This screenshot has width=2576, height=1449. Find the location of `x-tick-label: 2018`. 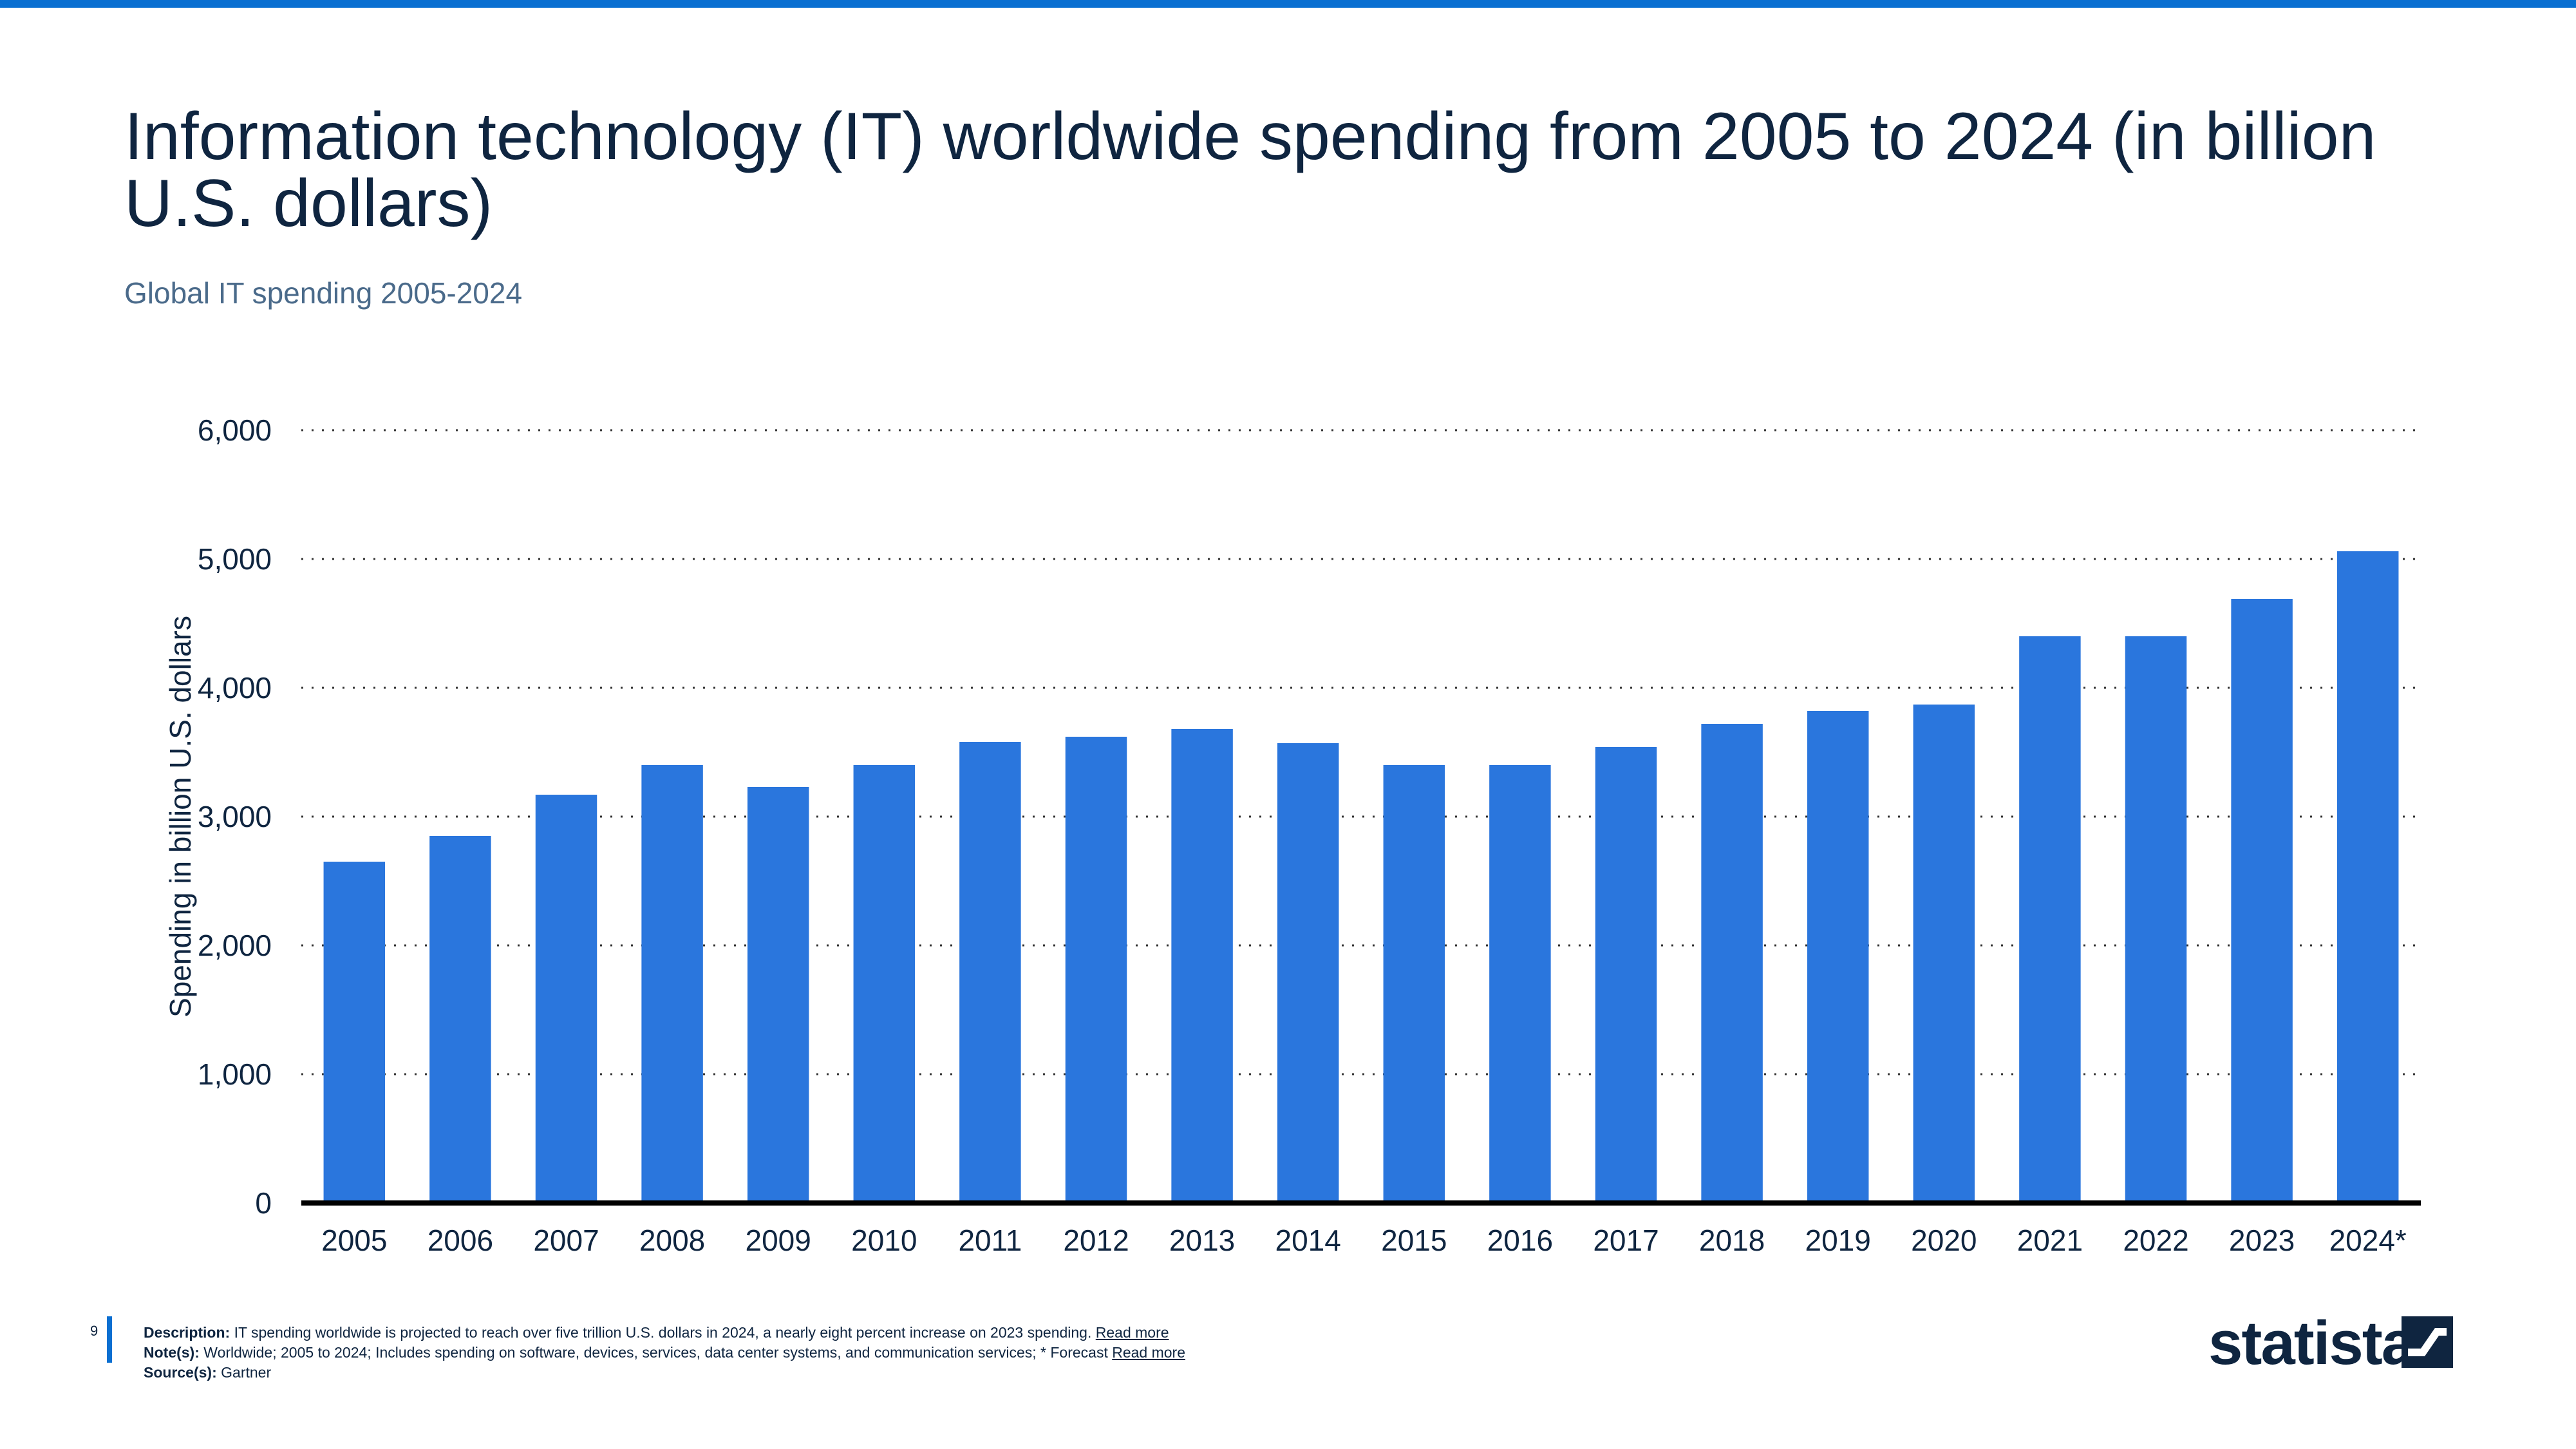

x-tick-label: 2018 is located at coordinates (1732, 1240).